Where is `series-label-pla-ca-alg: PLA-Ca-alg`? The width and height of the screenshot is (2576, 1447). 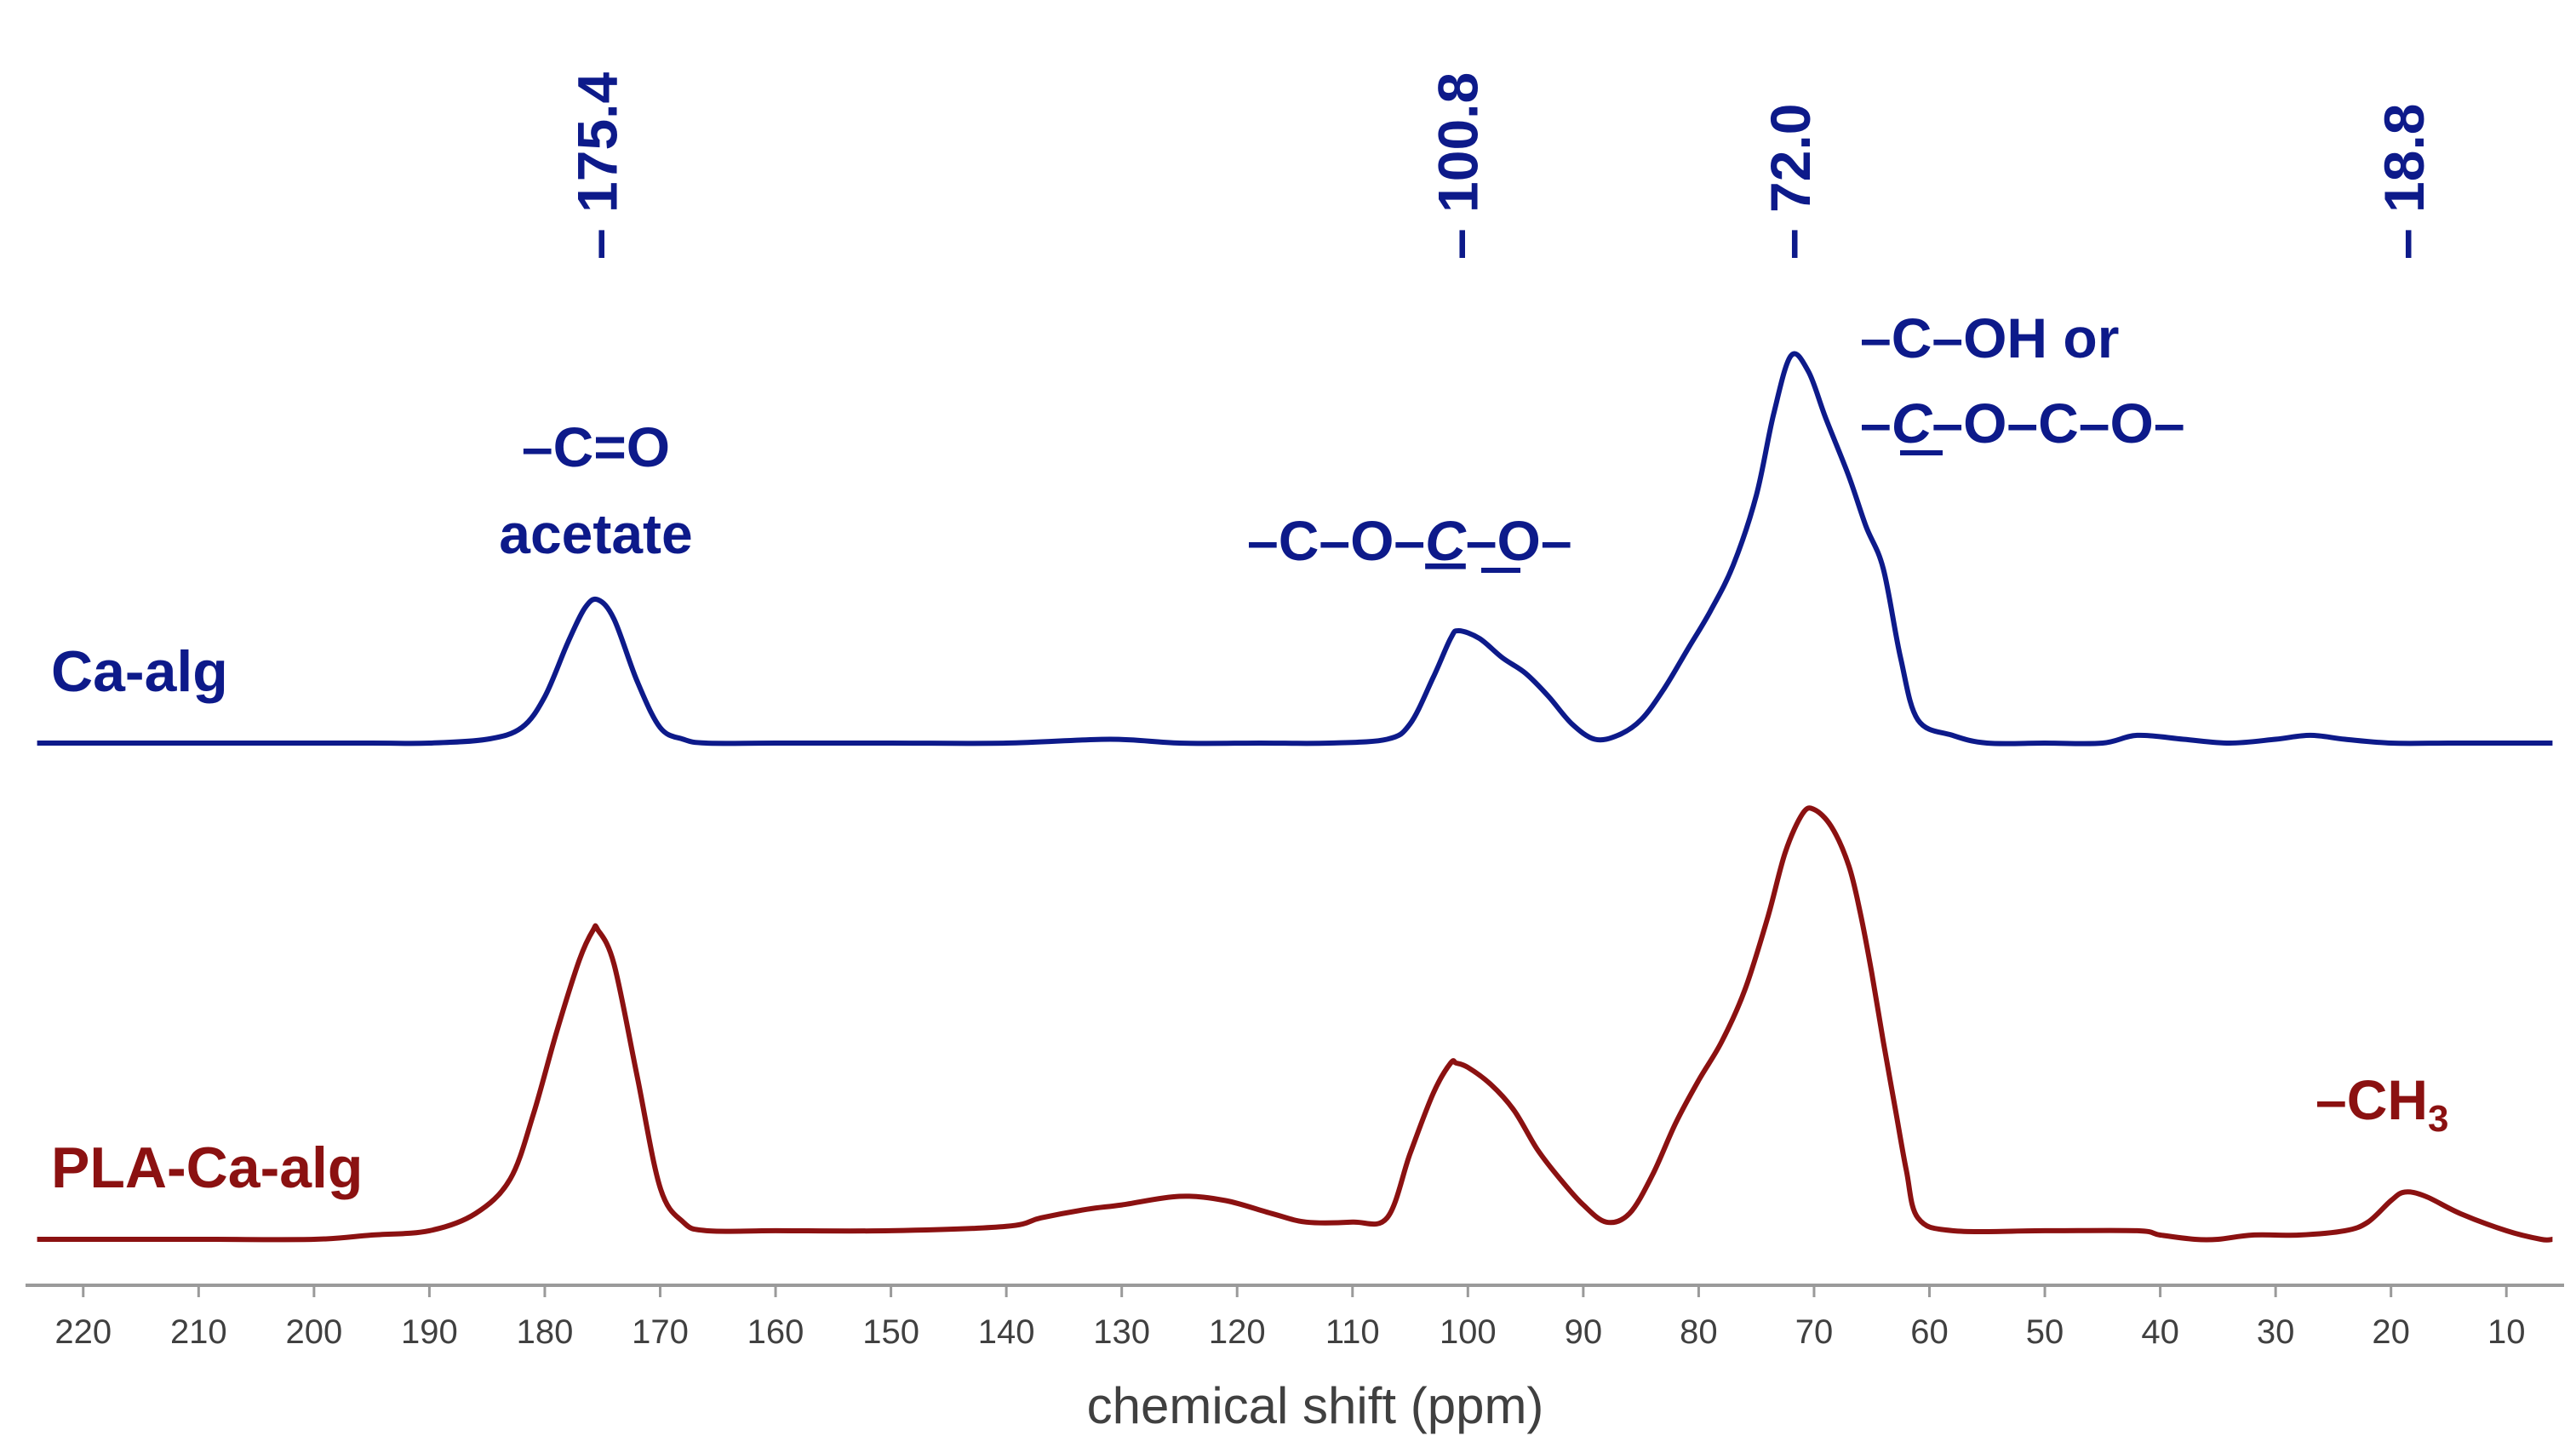
series-label-pla-ca-alg: PLA-Ca-alg is located at coordinates (207, 1167).